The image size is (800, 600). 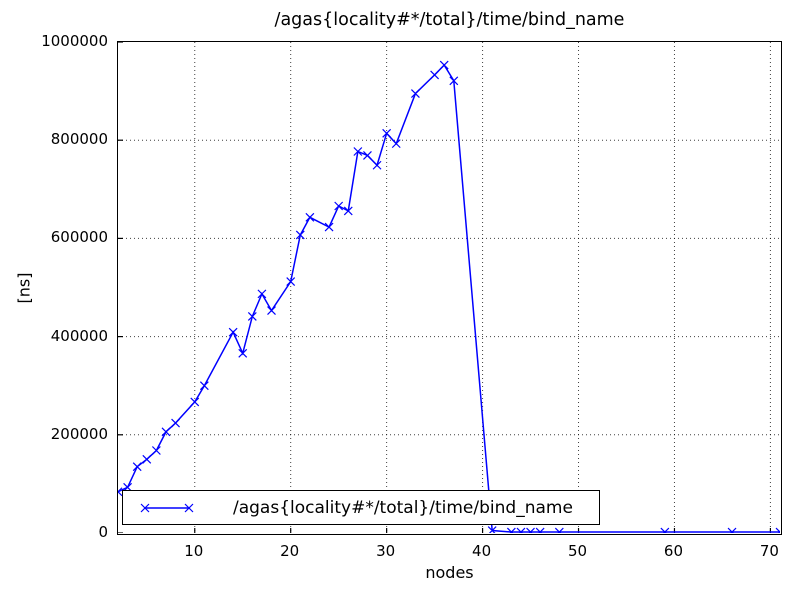 I want to click on x-tick-label: 40, so click(x=482, y=551).